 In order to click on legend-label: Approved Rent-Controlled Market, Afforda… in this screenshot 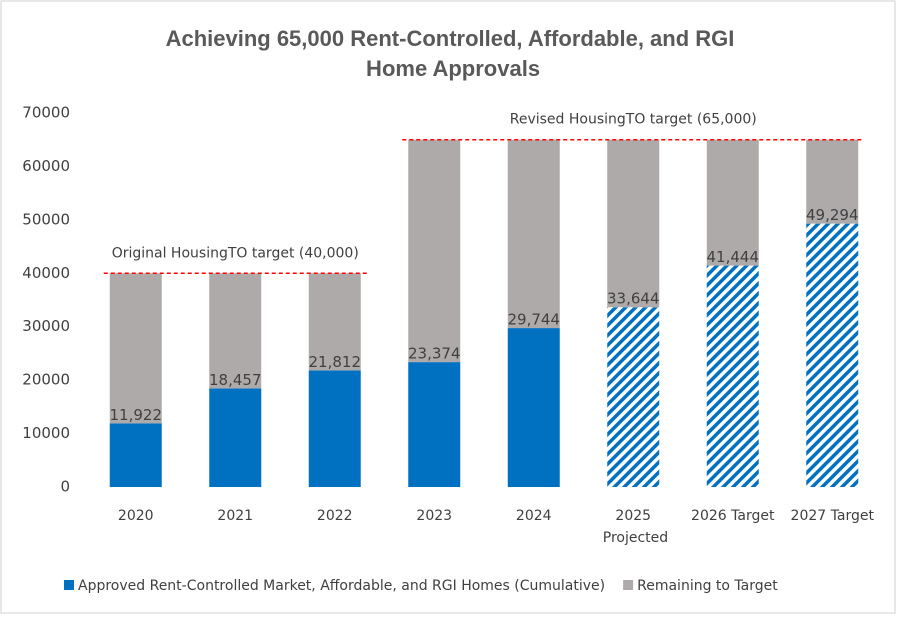, I will do `click(341, 586)`.